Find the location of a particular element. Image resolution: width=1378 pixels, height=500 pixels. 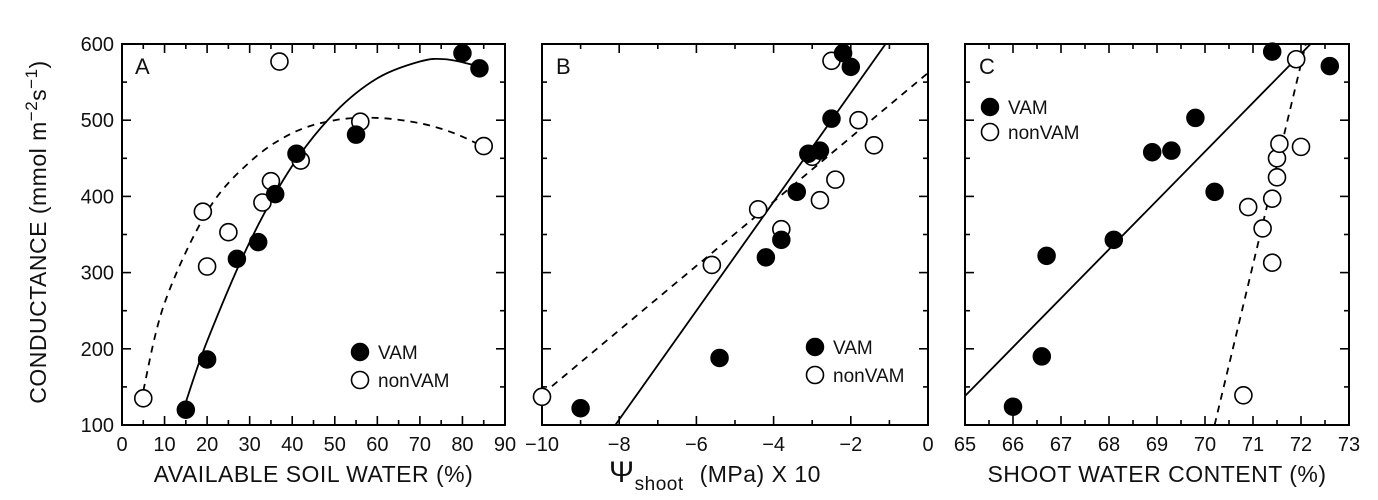

x-axis-title-units: (MPa) X 10 is located at coordinates (760, 474).